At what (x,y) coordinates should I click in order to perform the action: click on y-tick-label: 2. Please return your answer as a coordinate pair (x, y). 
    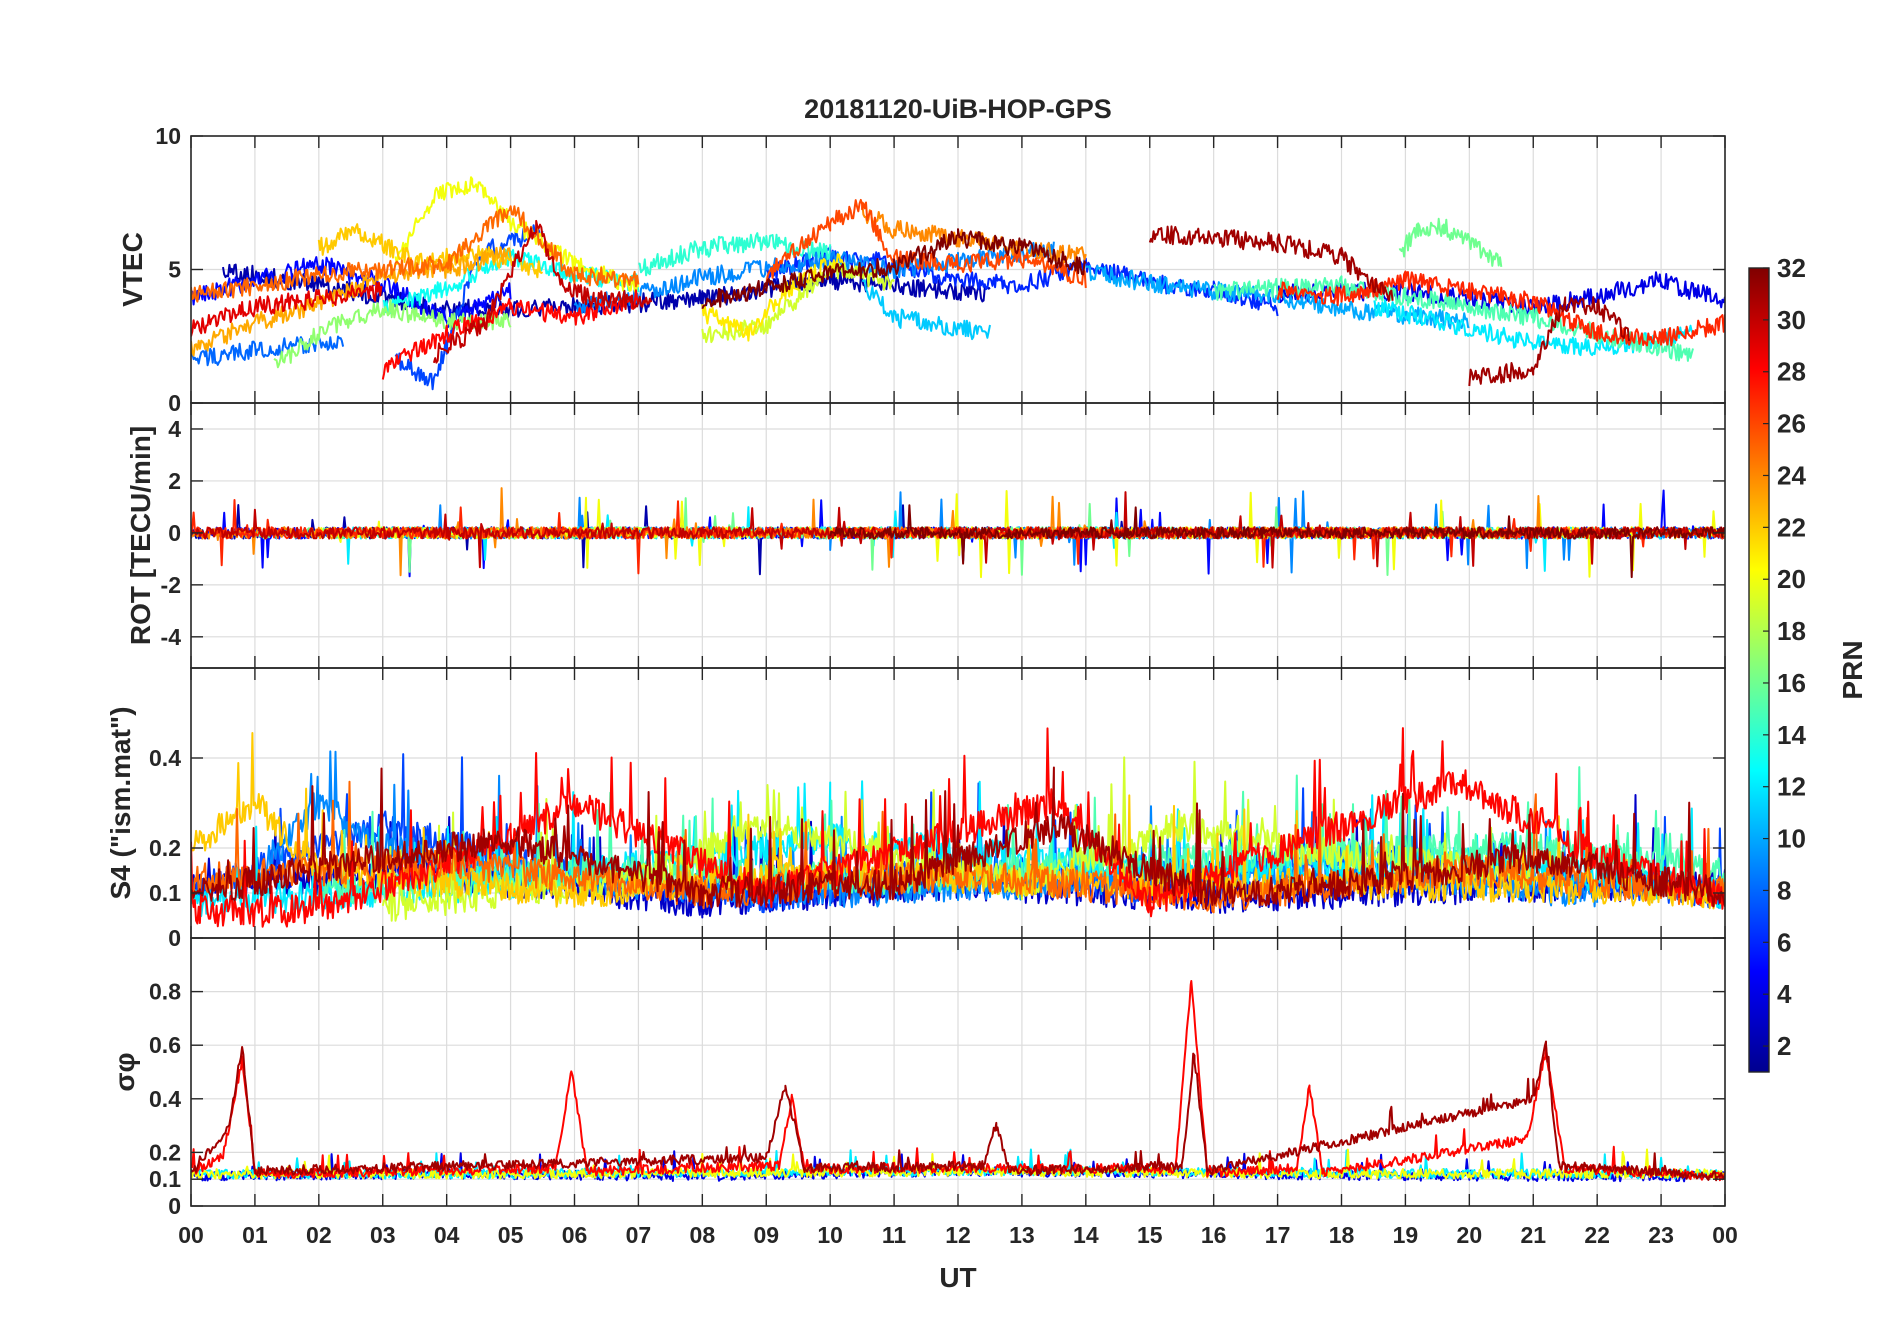
    Looking at the image, I should click on (174, 481).